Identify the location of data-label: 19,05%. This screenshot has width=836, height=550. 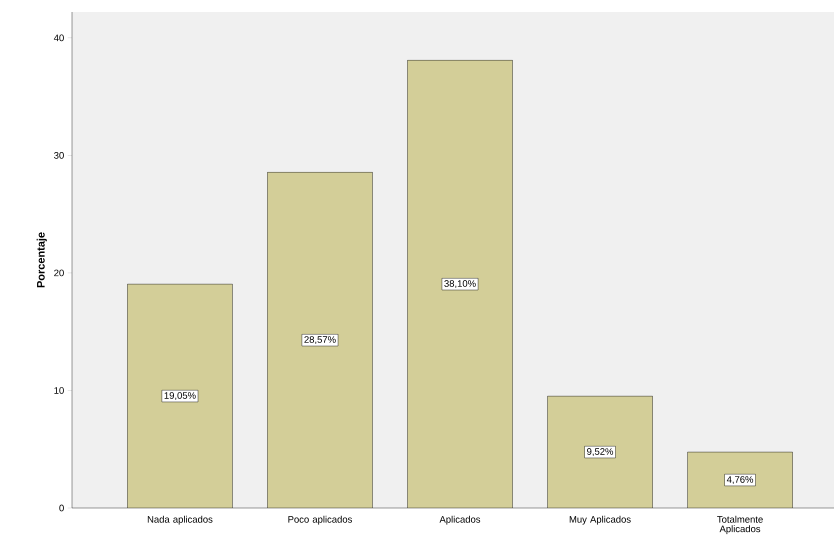
(180, 396).